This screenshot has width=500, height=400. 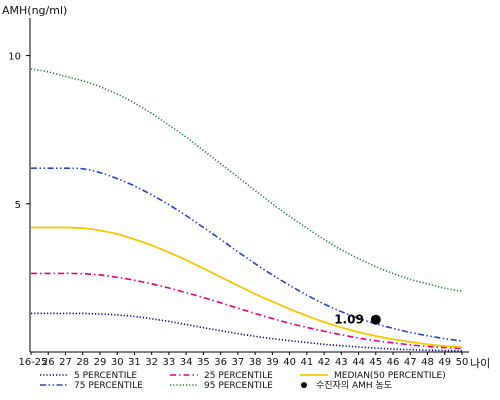 What do you see at coordinates (32, 362) in the screenshot?
I see `x-tick-label: 16-25` at bounding box center [32, 362].